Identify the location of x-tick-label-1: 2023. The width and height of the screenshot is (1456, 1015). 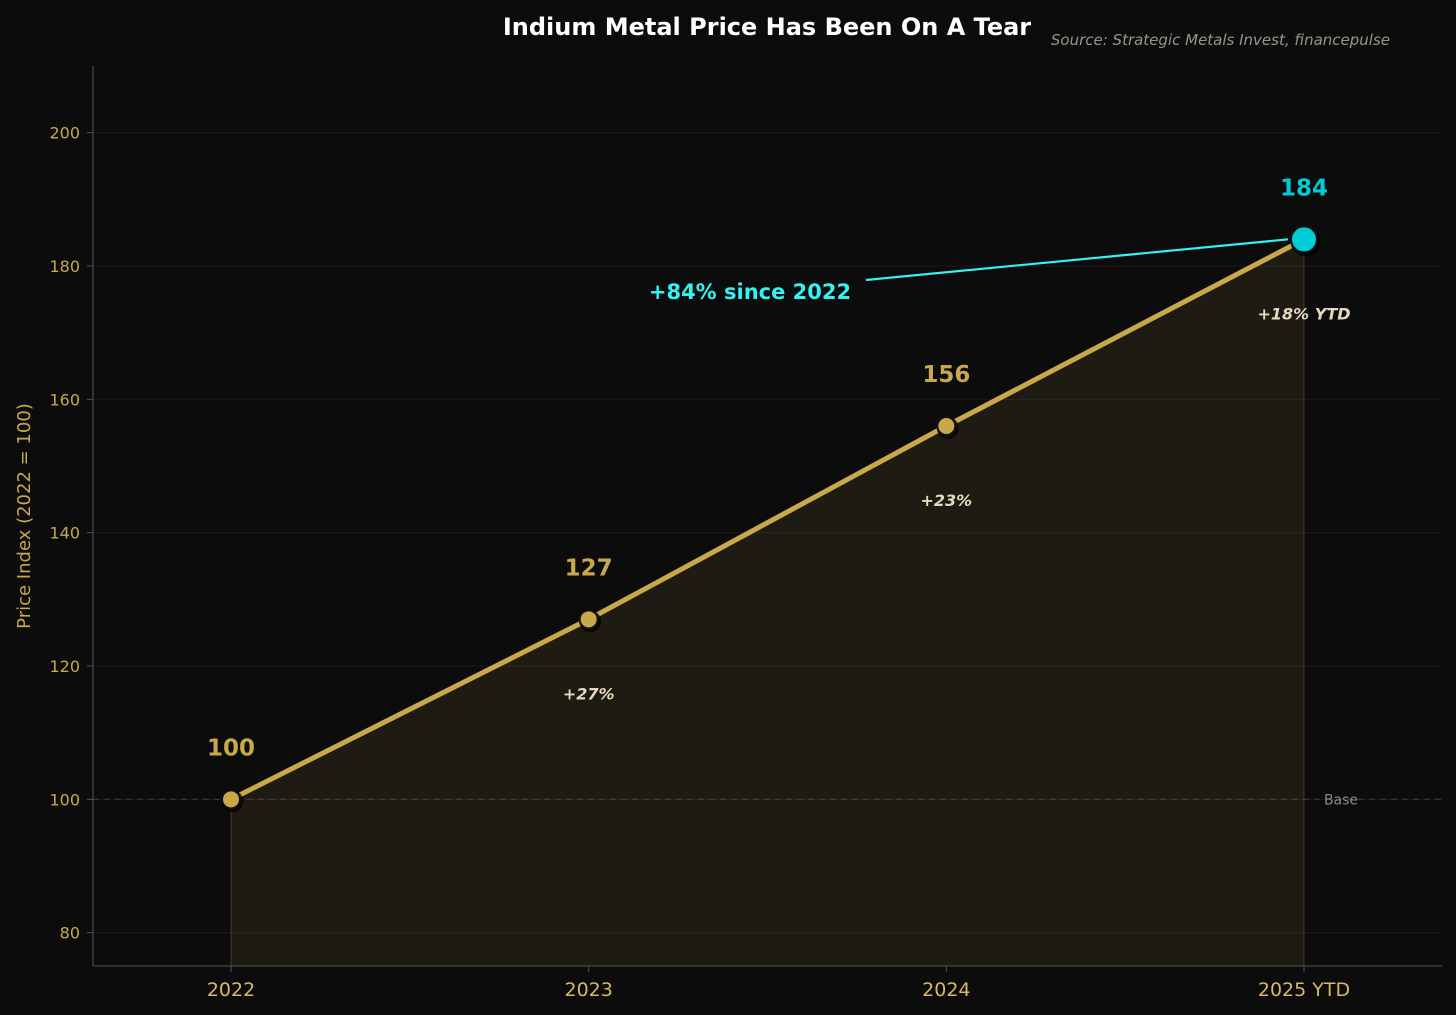
(588, 990).